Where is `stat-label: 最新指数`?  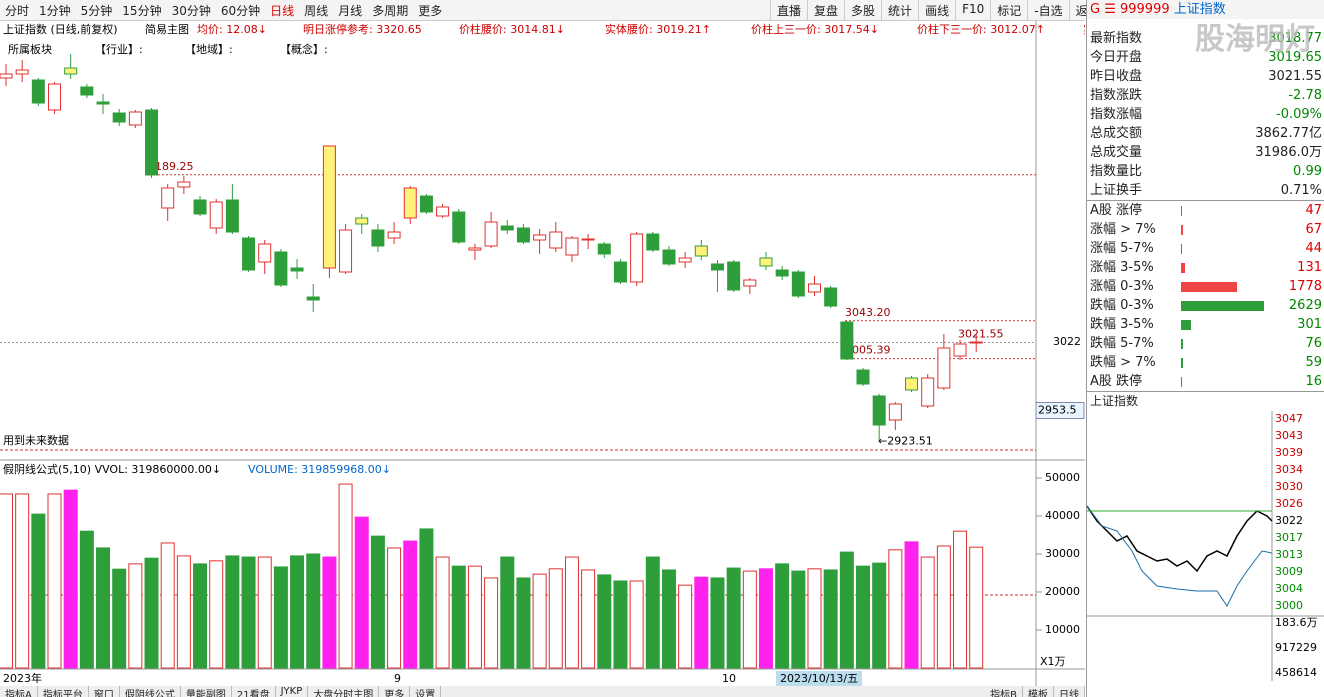 stat-label: 最新指数 is located at coordinates (1116, 38).